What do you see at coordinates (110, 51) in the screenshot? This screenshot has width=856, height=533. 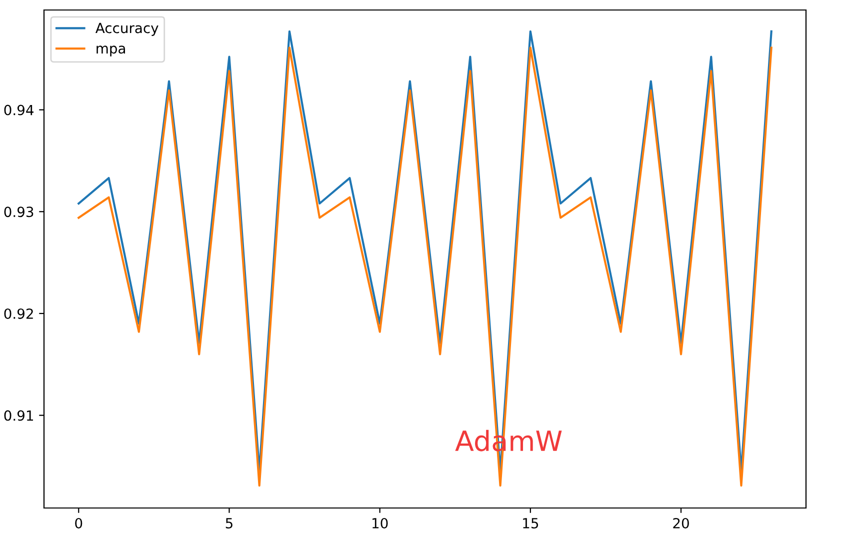 I see `legend-label: mpa` at bounding box center [110, 51].